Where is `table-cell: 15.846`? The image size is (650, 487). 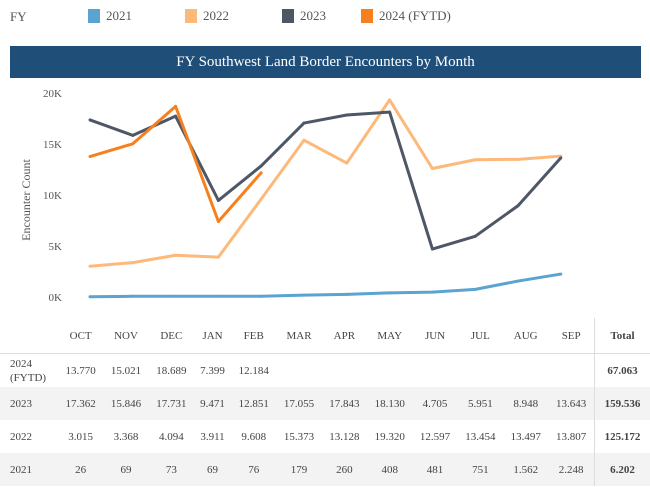 table-cell: 15.846 is located at coordinates (126, 403).